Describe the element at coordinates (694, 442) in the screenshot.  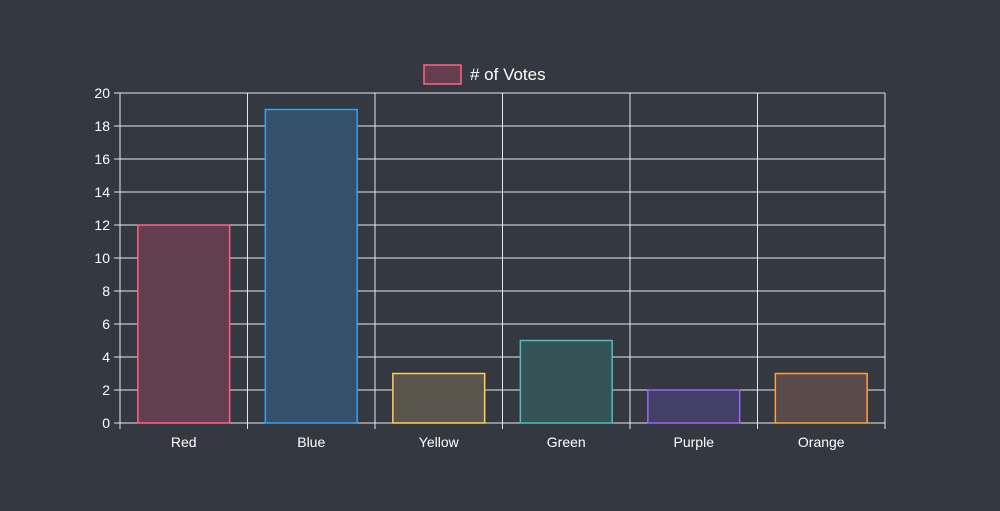
I see `x-tick-label: Purple` at that location.